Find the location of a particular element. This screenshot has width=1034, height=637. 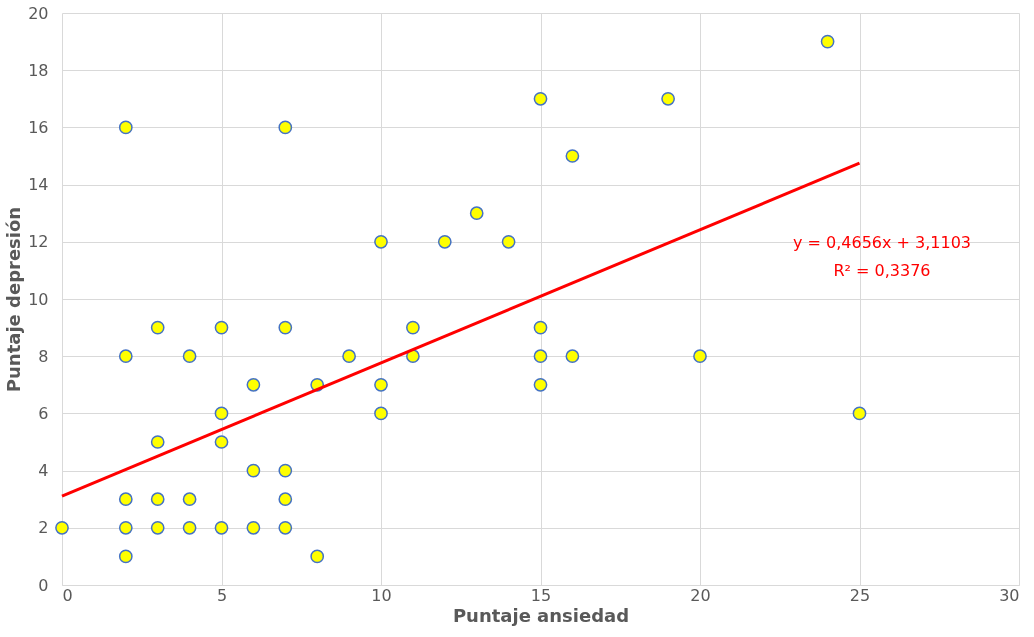

x-tick-label: 20 is located at coordinates (700, 595).